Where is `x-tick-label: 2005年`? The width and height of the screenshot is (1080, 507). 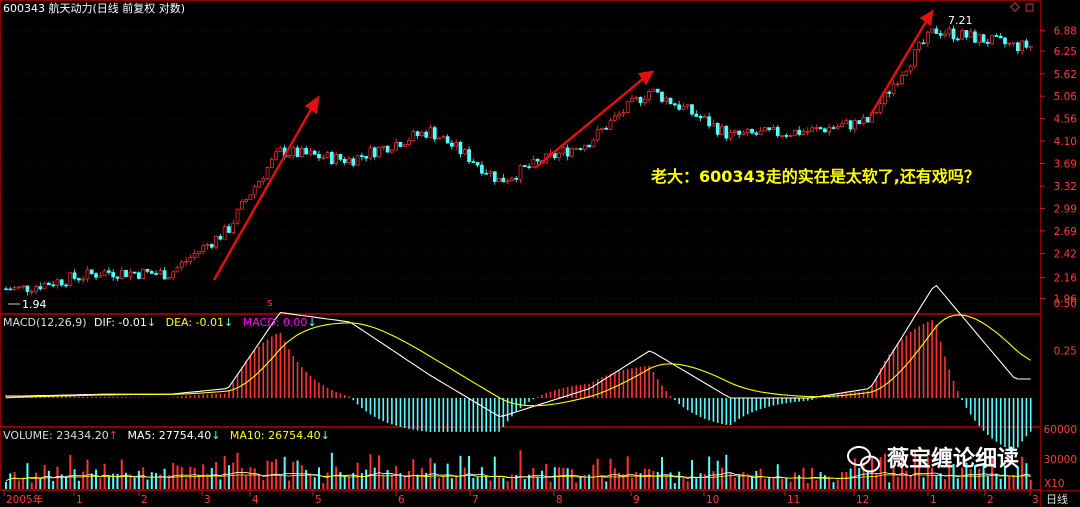 x-tick-label: 2005年 is located at coordinates (24, 499).